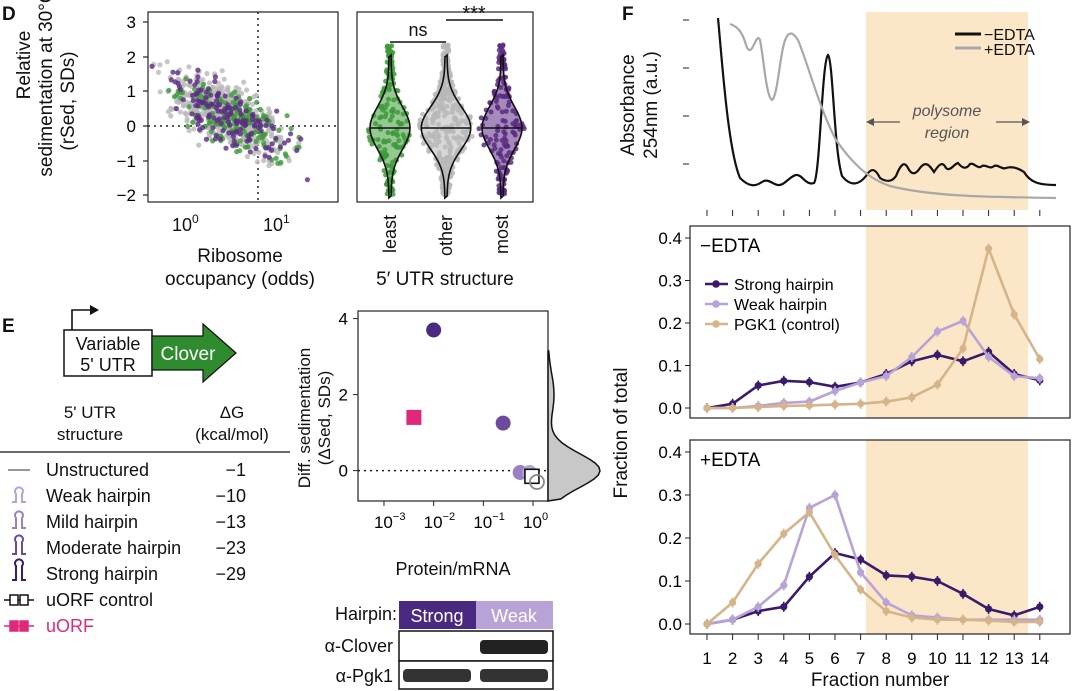  Describe the element at coordinates (389, 521) in the screenshot. I see `e-xtick-label: 10⁻³` at that location.